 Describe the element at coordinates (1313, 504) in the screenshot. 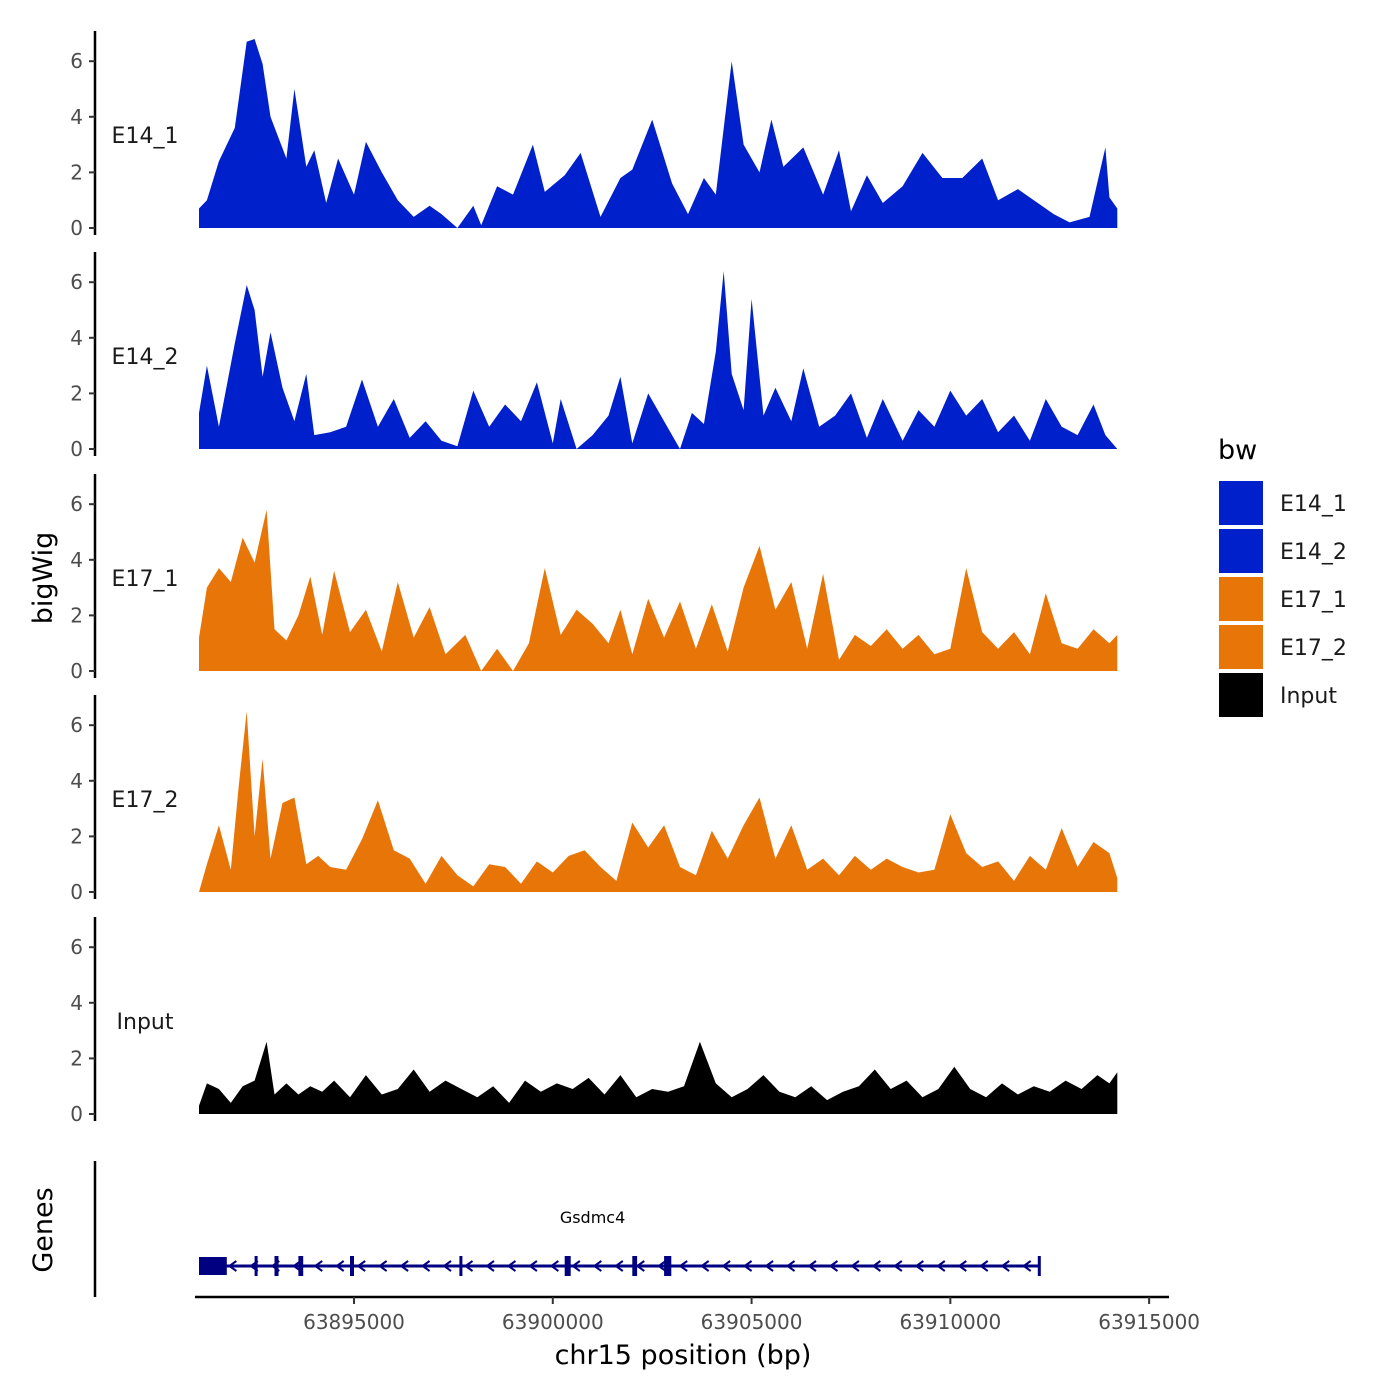

I see `legend-label: E14_1` at that location.